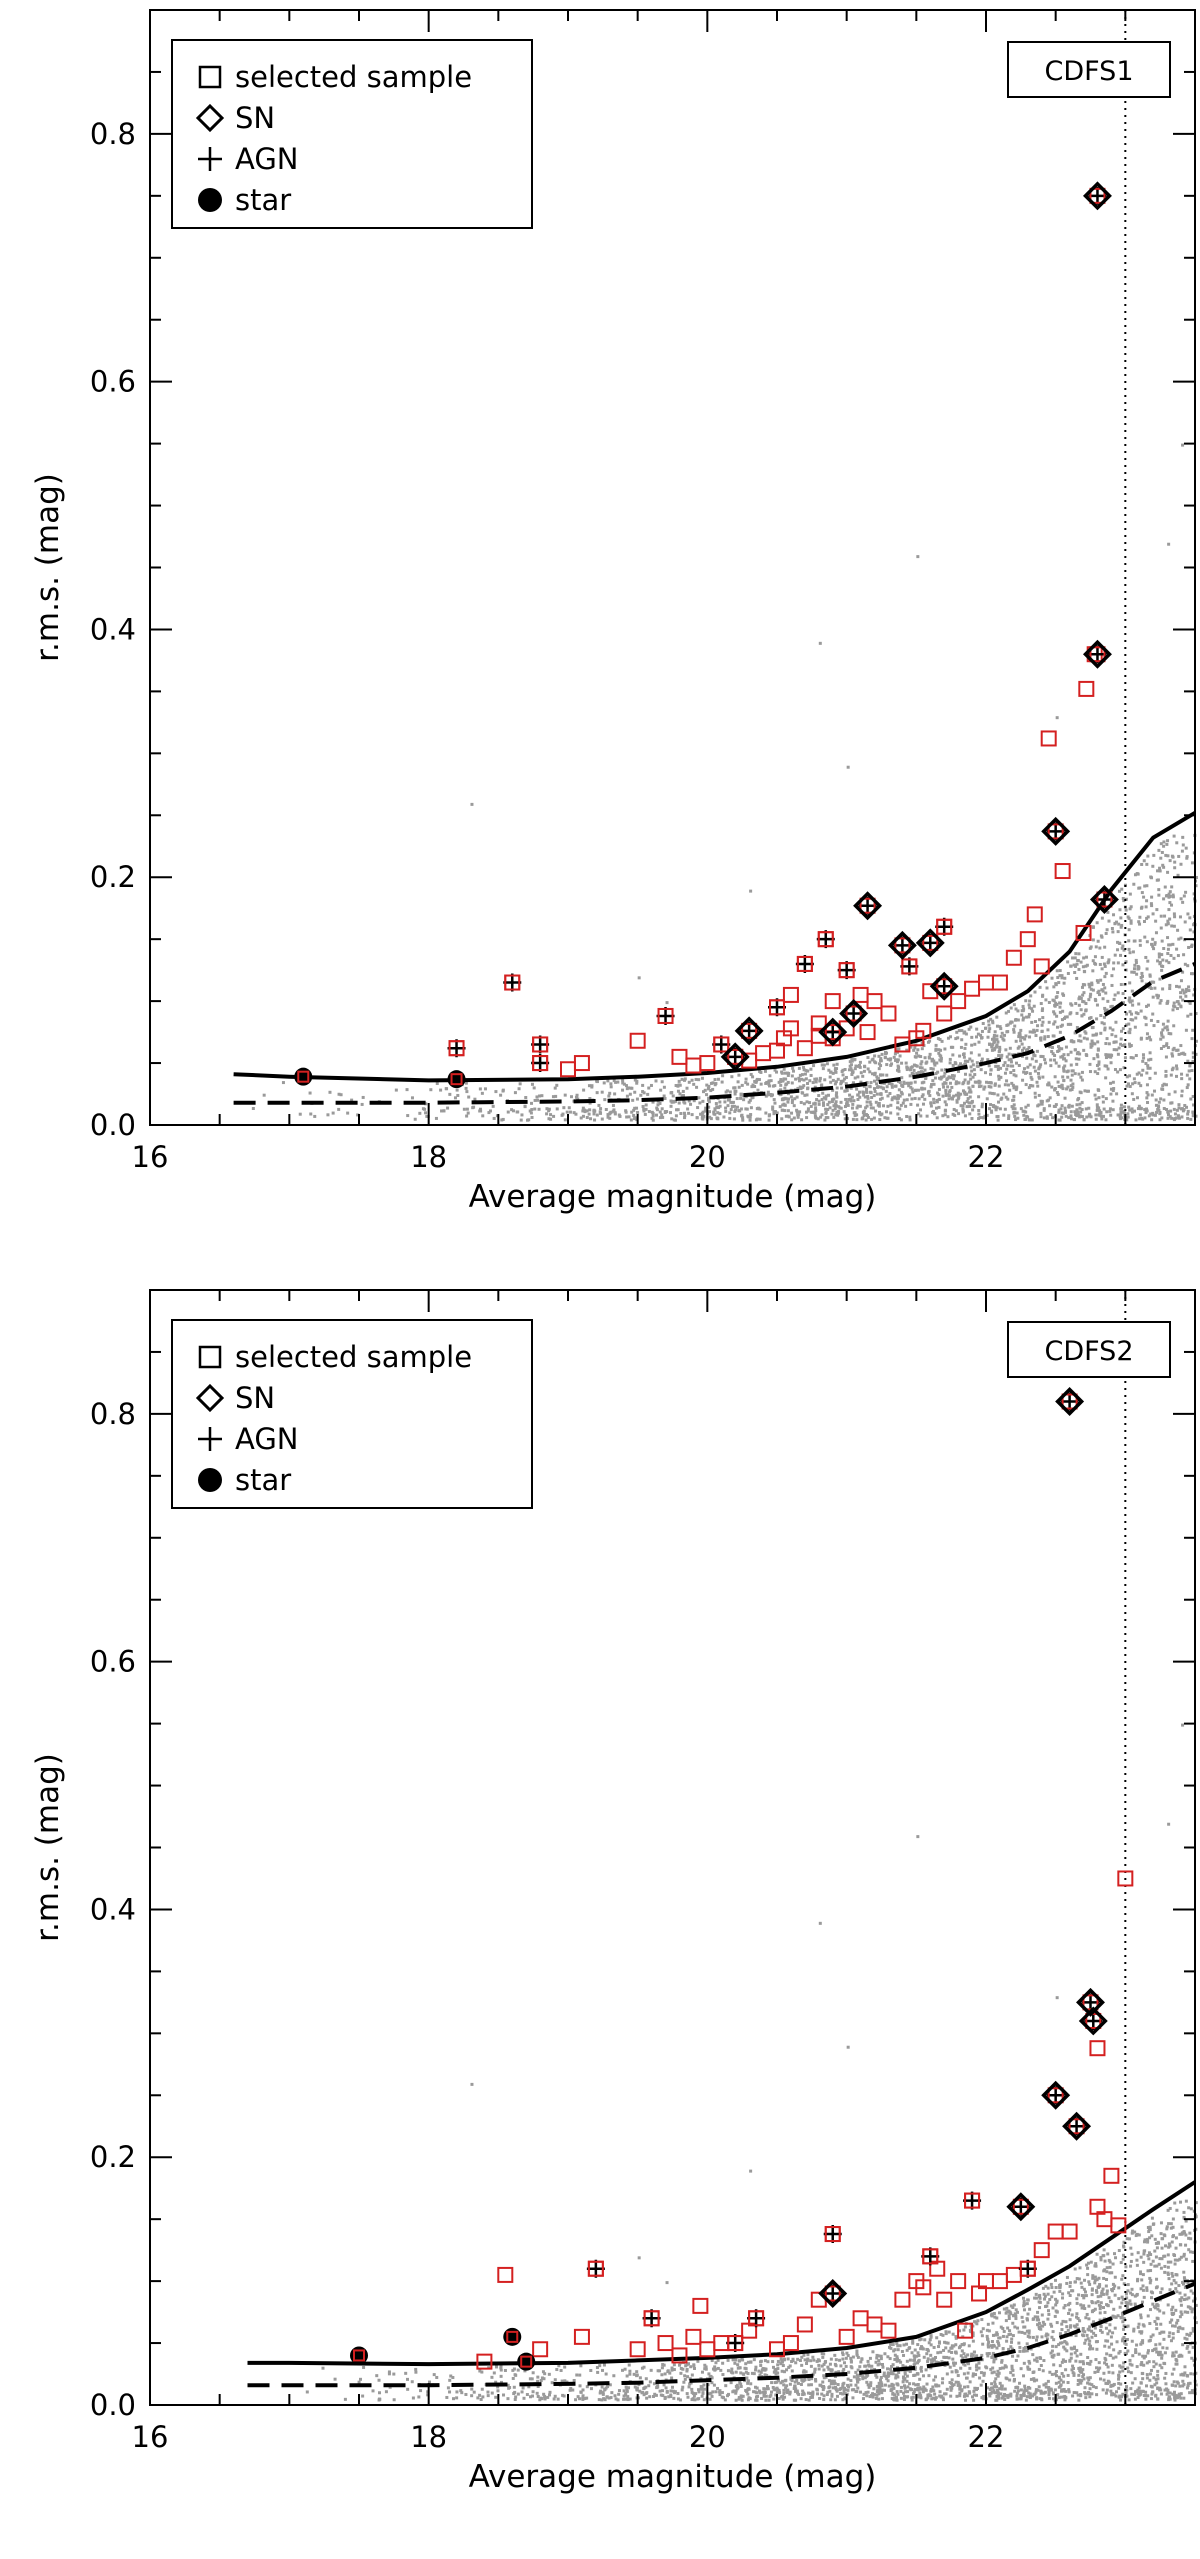 This screenshot has height=2559, width=1200. What do you see at coordinates (986, 1157) in the screenshot?
I see `x-tick-label: 22` at bounding box center [986, 1157].